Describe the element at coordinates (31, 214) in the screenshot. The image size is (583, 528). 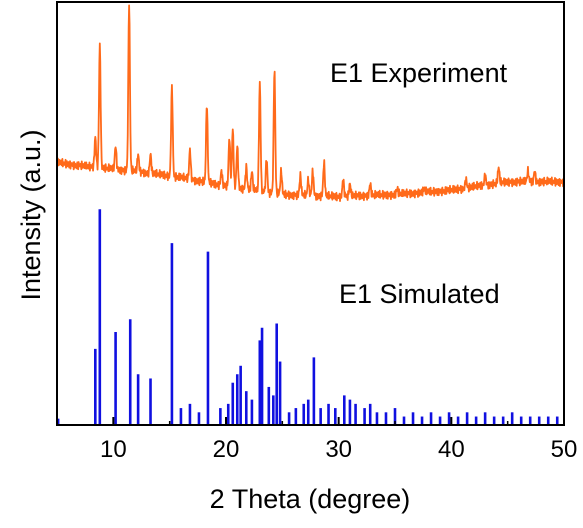
I see `y-axis-label: Intensity (a.u.)` at that location.